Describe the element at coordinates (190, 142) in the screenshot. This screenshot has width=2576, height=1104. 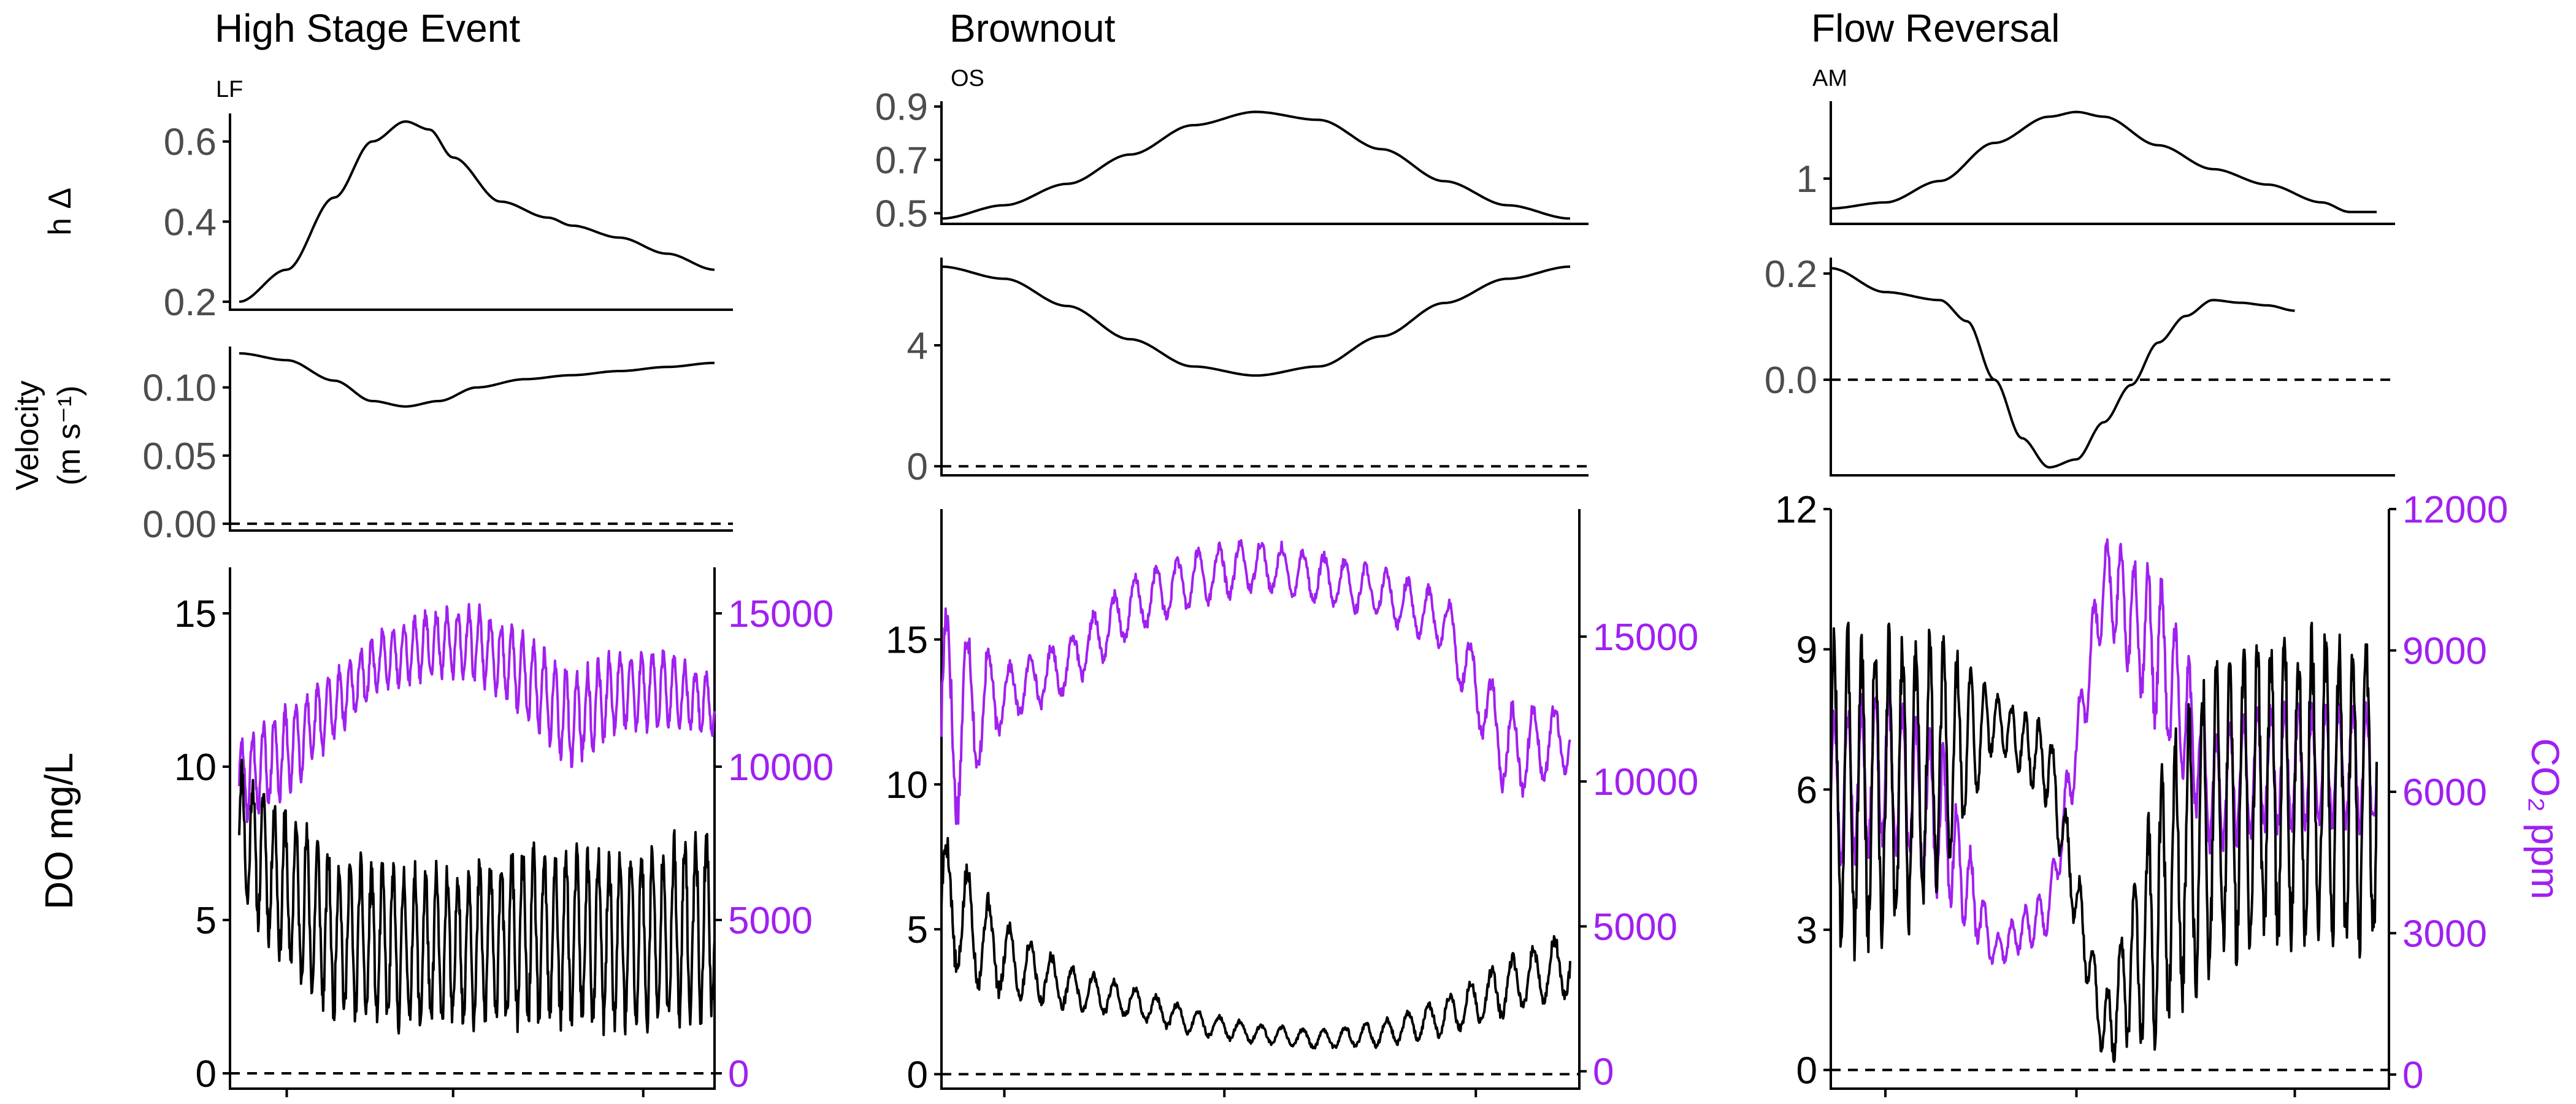
I see `stage-y-tick-label: 0.6` at that location.